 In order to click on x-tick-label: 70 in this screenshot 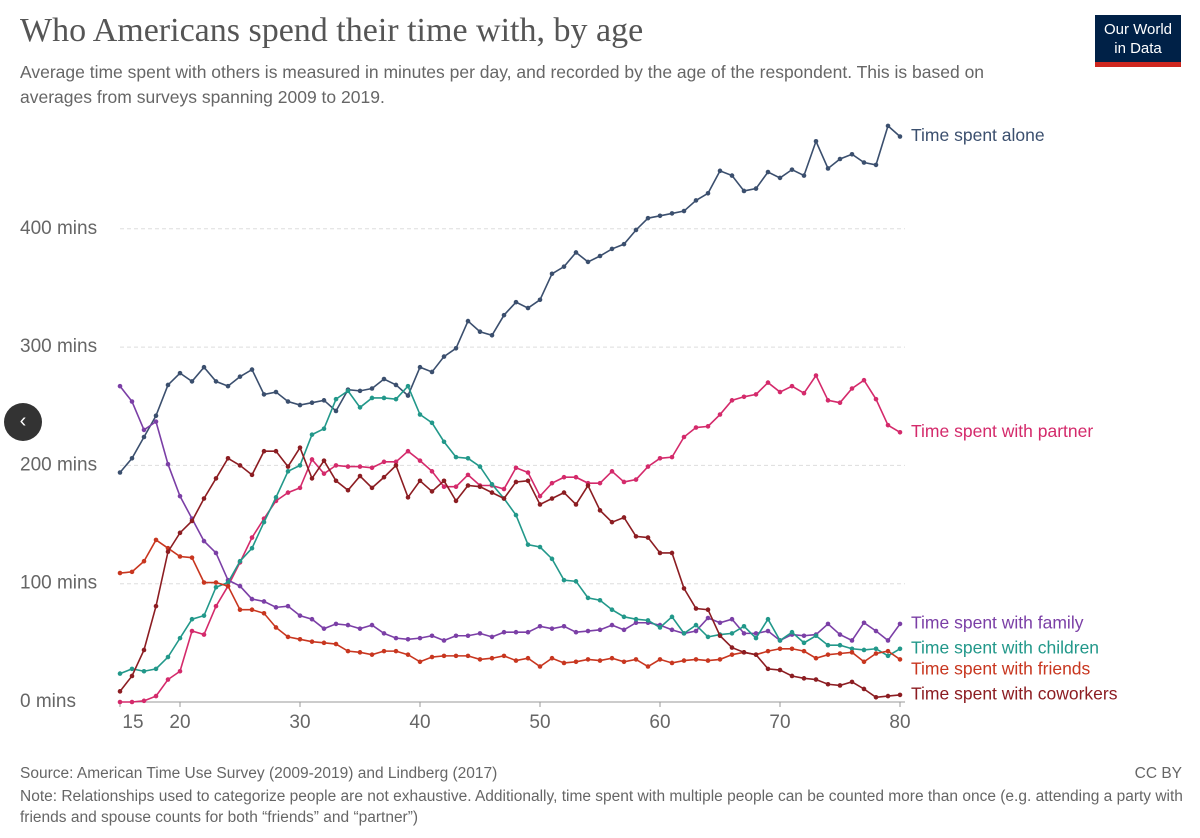, I will do `click(779, 722)`.